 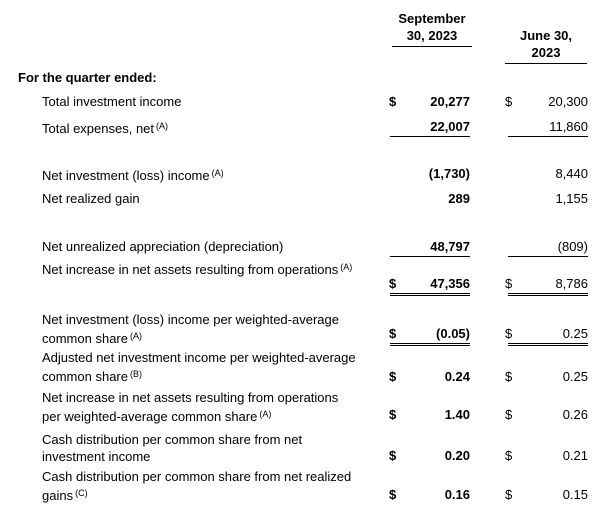 I want to click on cell-value: 22,007, so click(x=430, y=127).